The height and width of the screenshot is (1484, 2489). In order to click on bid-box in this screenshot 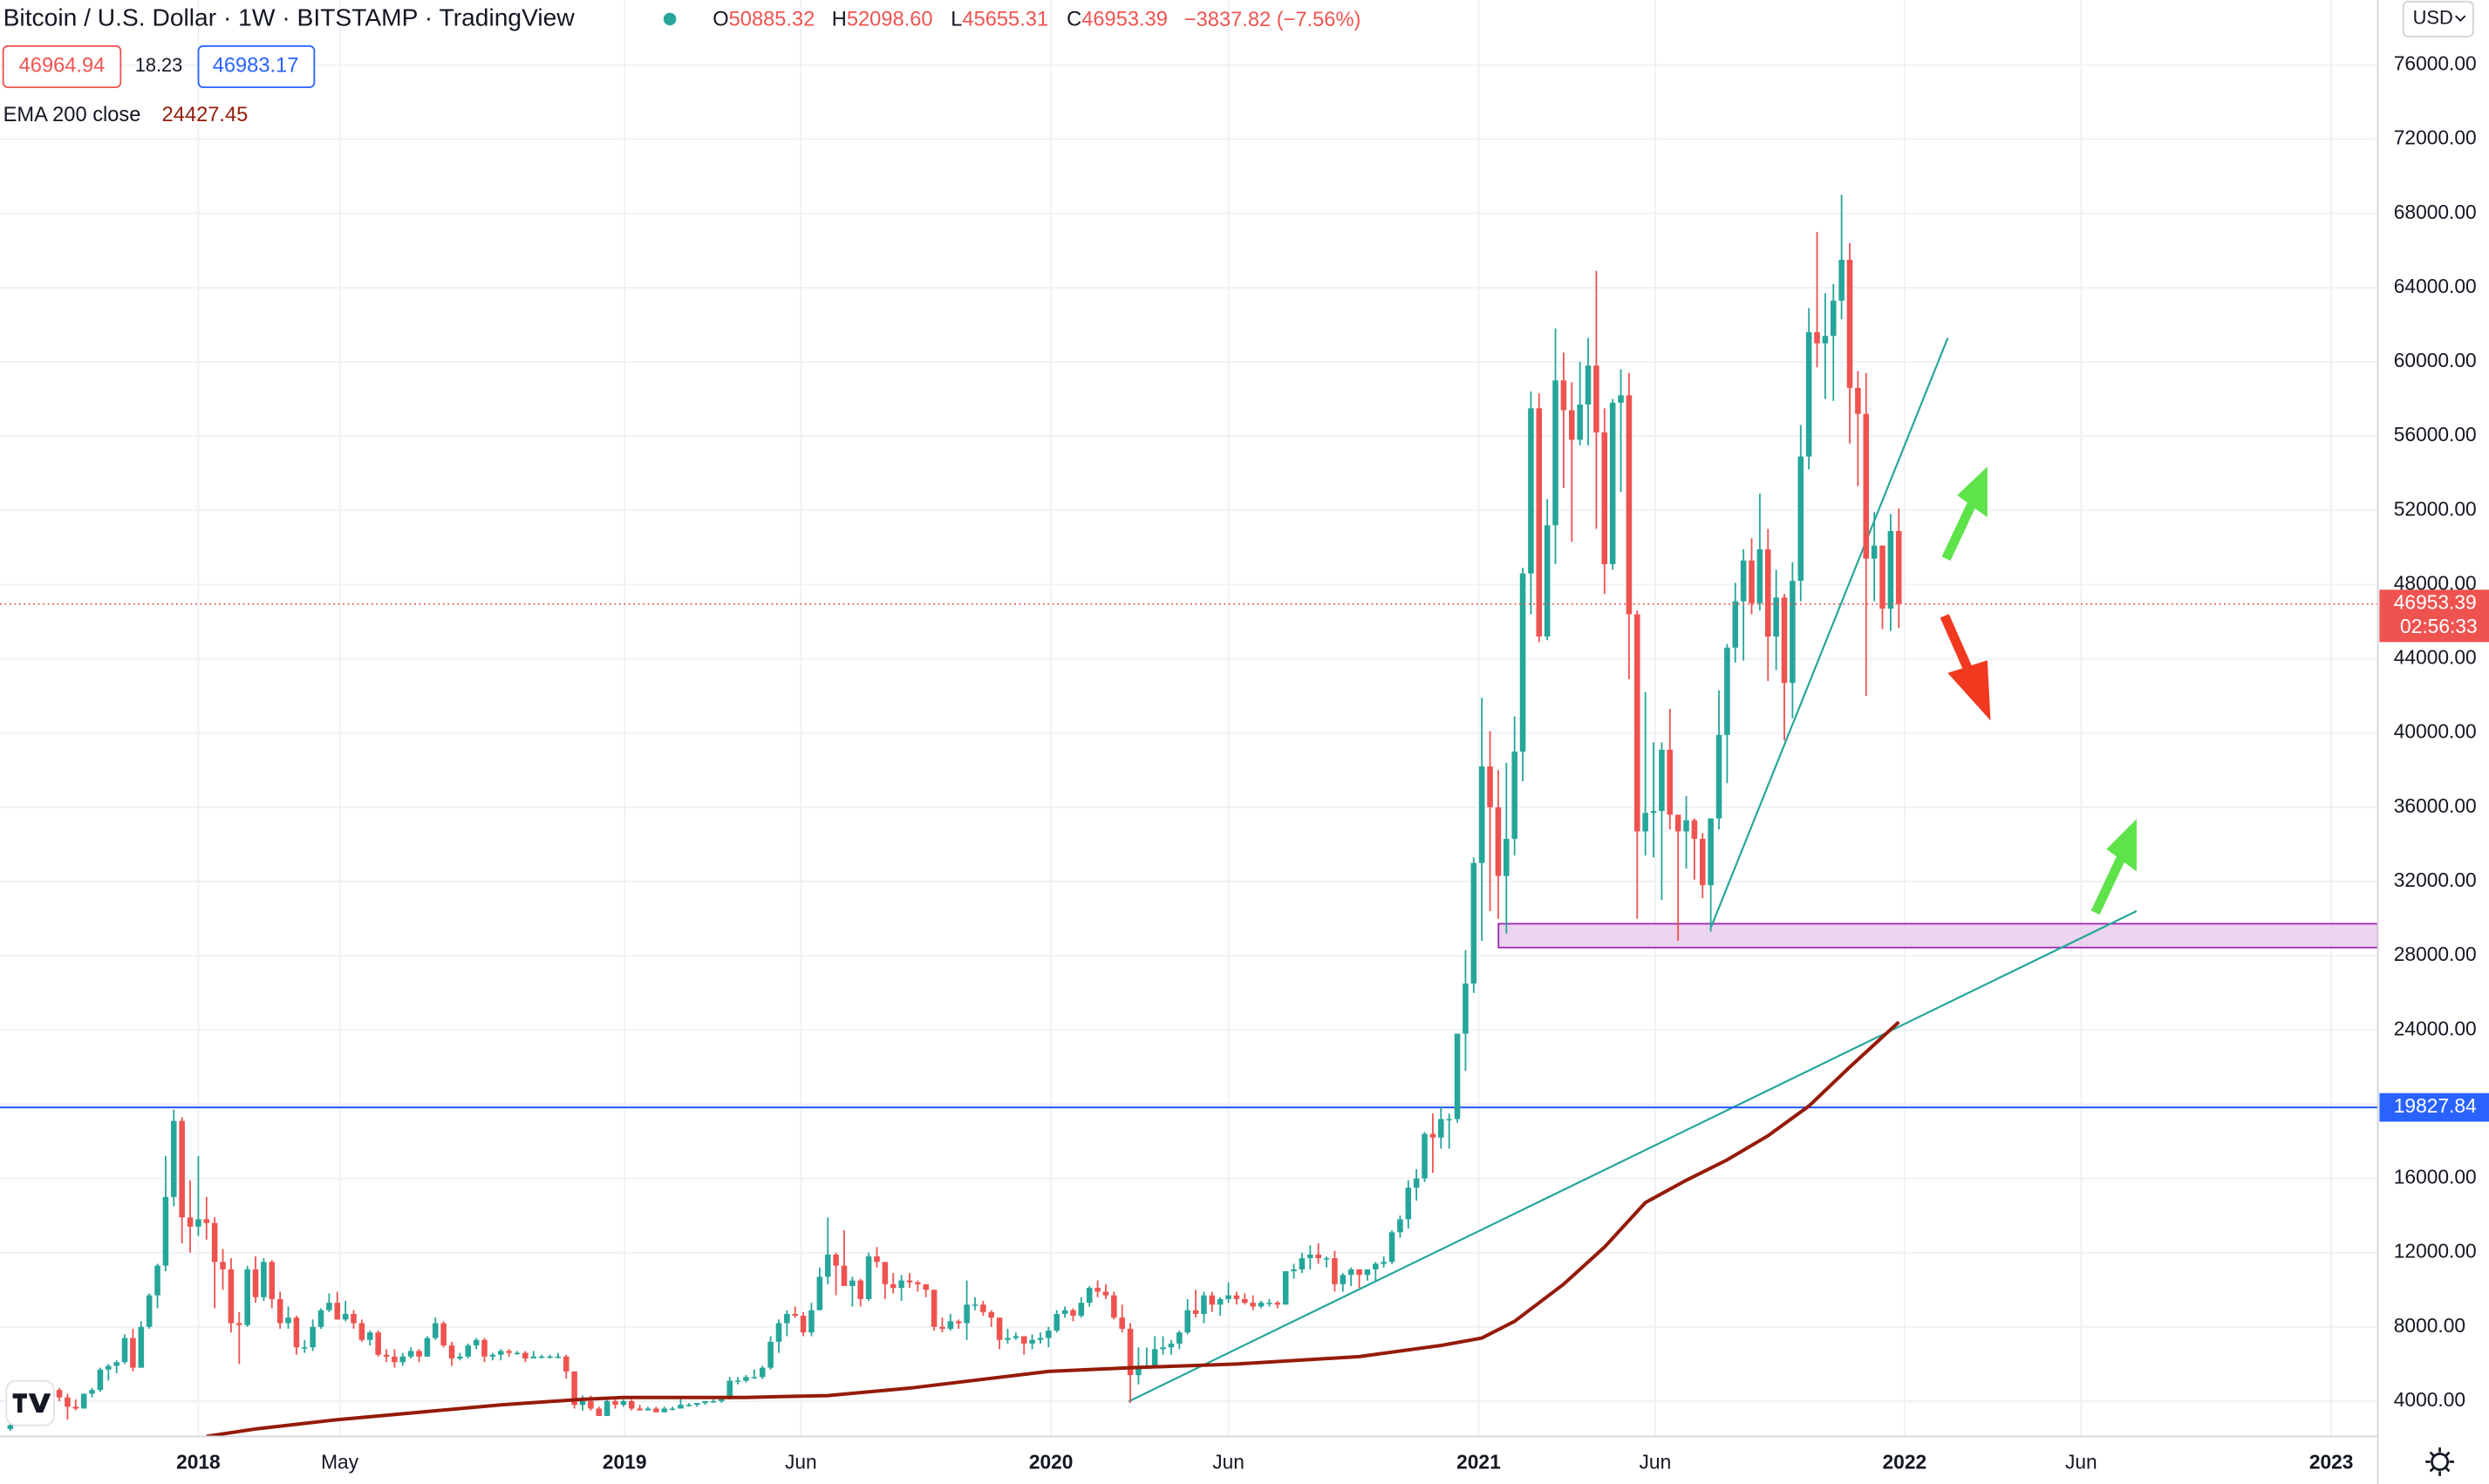, I will do `click(62, 66)`.